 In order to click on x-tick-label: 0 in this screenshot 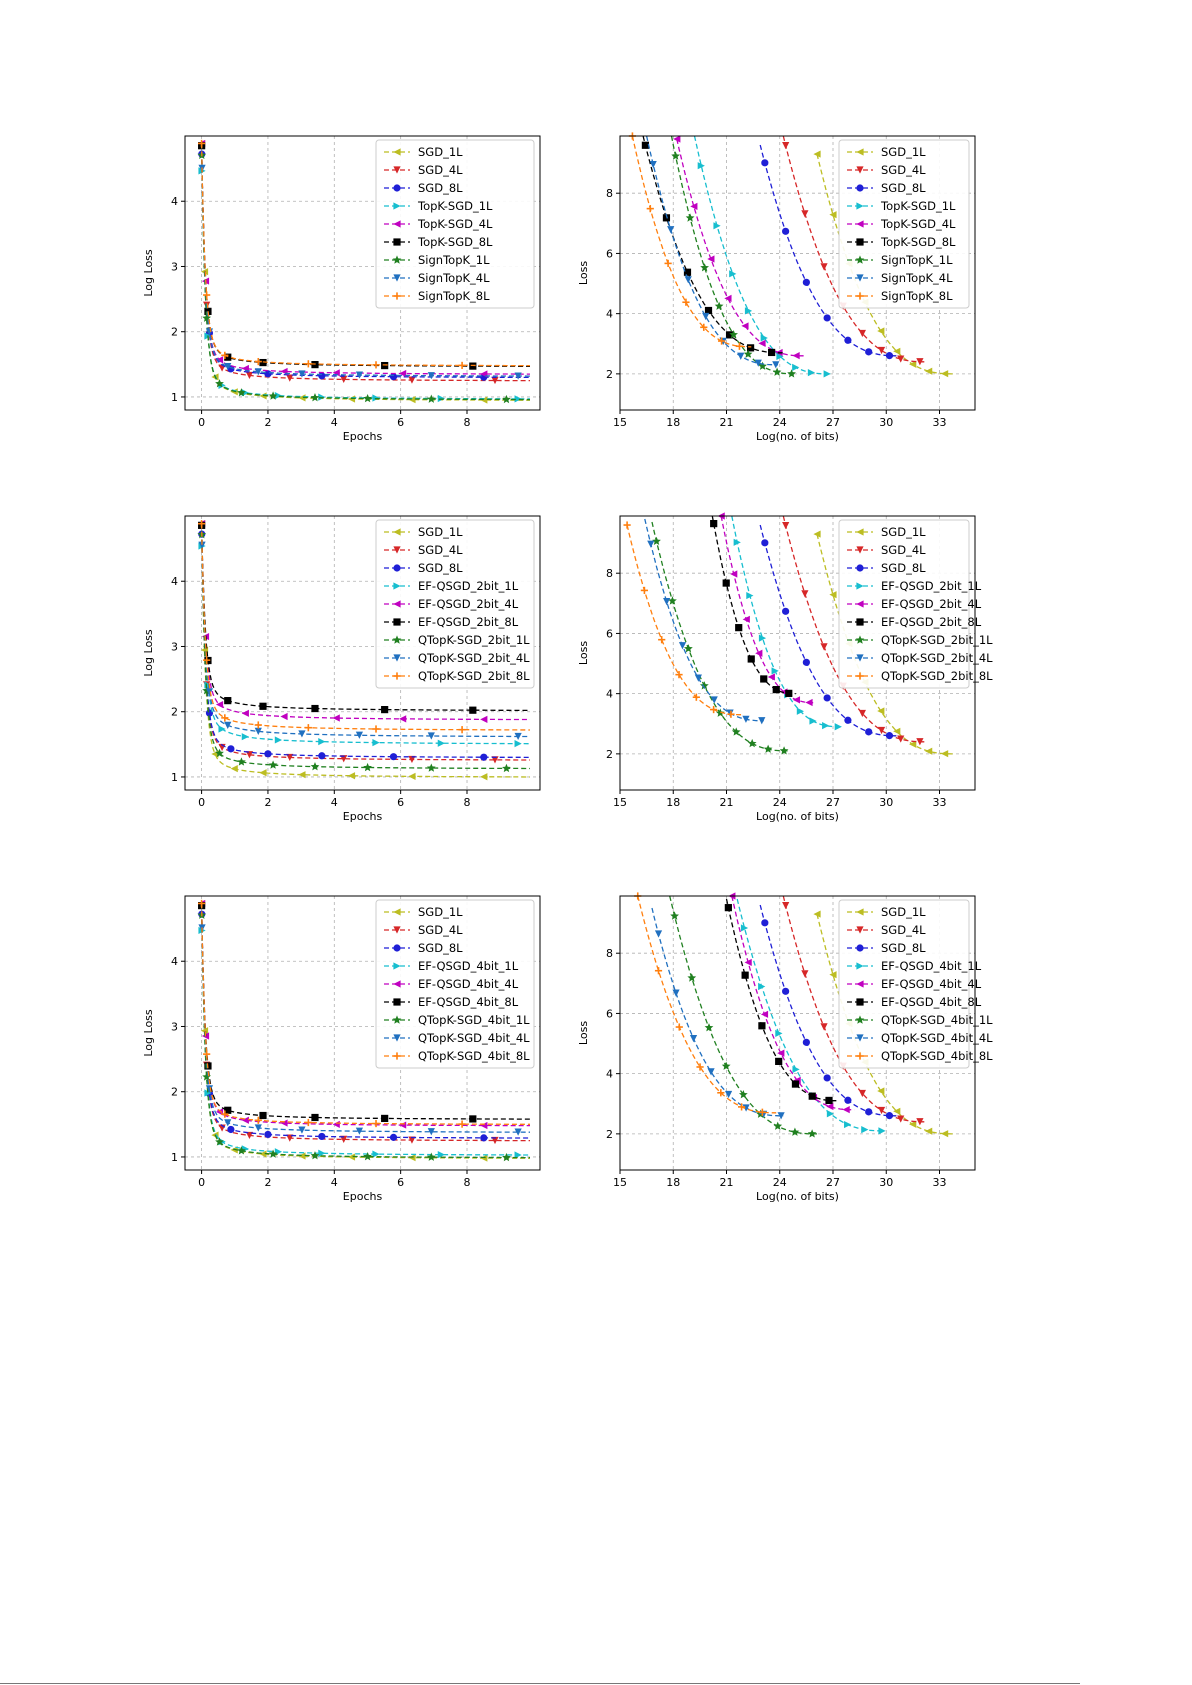, I will do `click(201, 1182)`.